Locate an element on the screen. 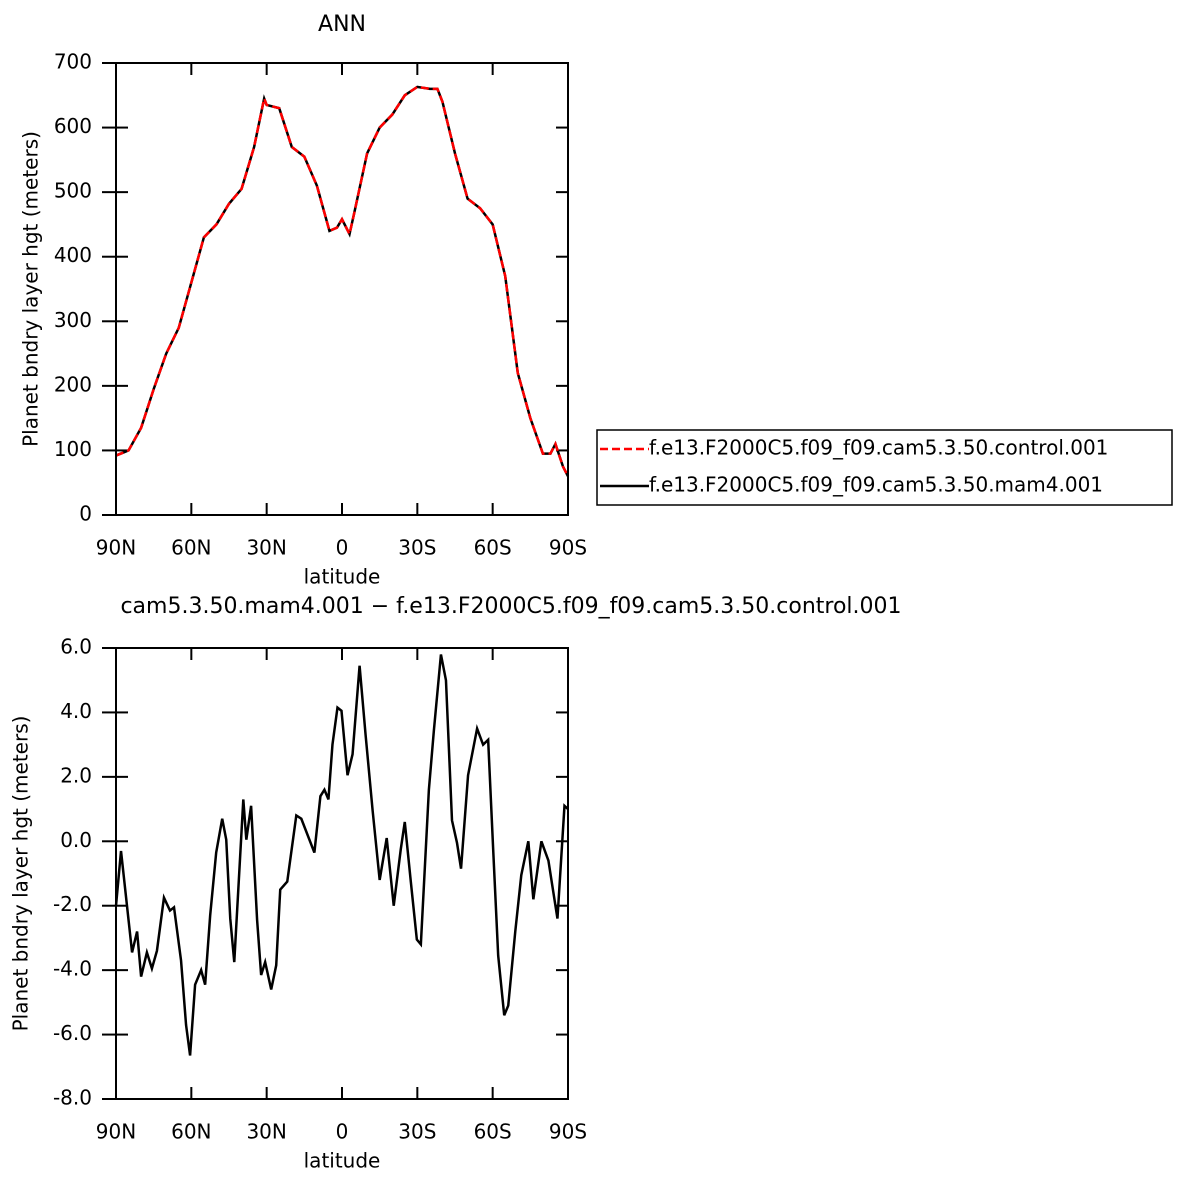  y-tick-label: 100 is located at coordinates (73, 449).